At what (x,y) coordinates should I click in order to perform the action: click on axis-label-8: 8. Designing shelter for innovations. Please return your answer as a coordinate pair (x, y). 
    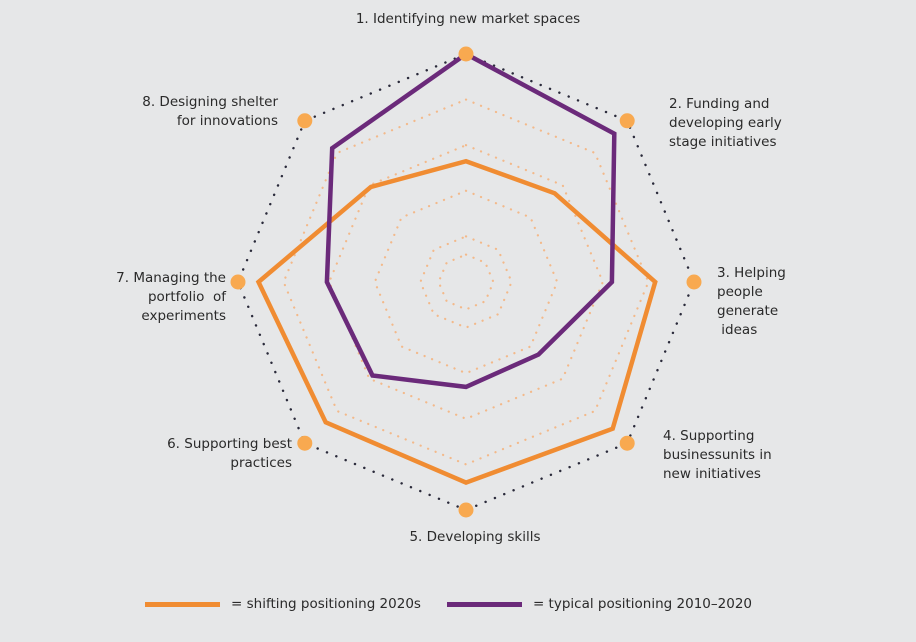
    Looking at the image, I should click on (207, 112).